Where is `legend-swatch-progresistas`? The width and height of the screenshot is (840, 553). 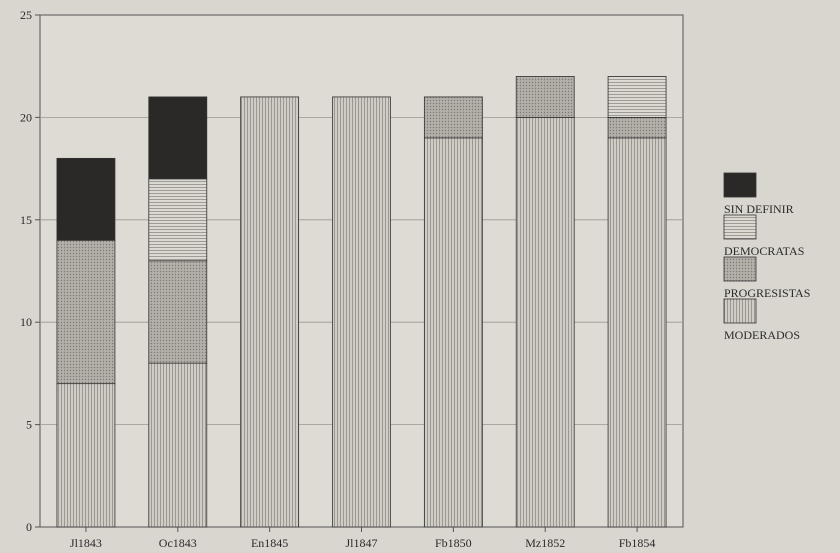 legend-swatch-progresistas is located at coordinates (740, 269).